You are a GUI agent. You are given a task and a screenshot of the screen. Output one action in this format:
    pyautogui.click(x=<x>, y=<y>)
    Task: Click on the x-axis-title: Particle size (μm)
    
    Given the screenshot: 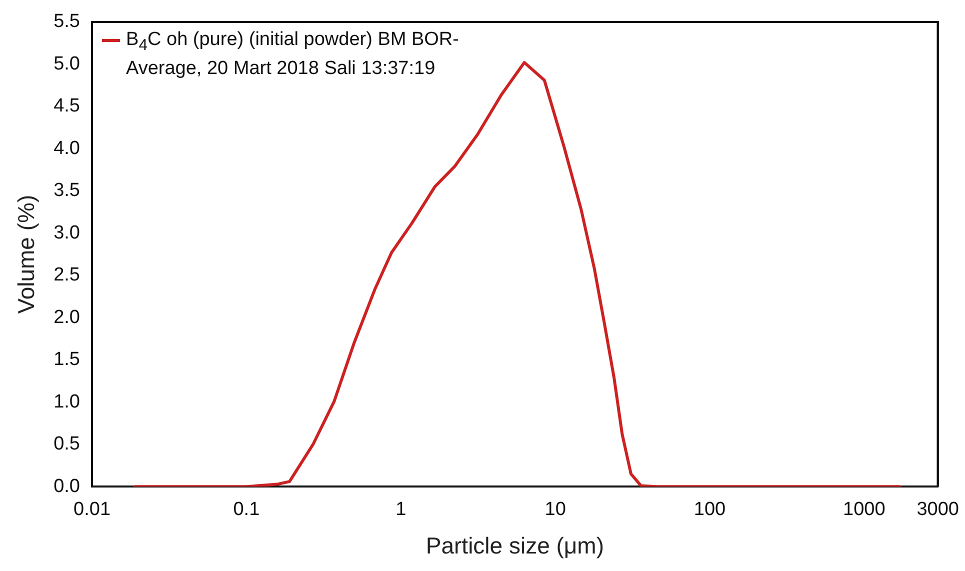 What is the action you would take?
    pyautogui.click(x=515, y=545)
    